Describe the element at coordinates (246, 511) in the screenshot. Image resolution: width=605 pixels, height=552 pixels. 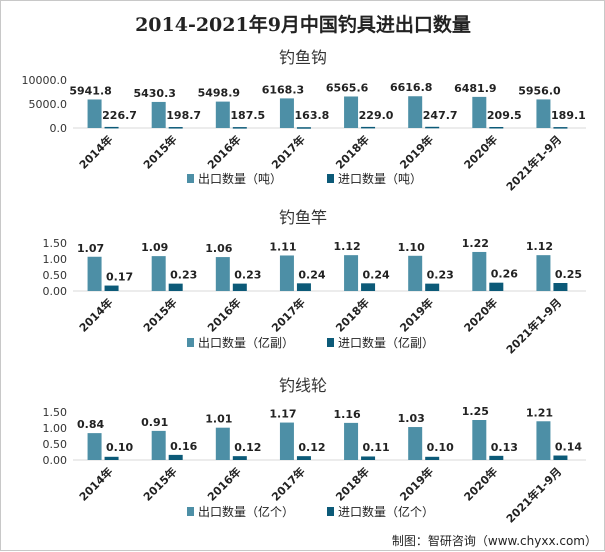
I see `legend-label-export: 出口数量（亿个）` at that location.